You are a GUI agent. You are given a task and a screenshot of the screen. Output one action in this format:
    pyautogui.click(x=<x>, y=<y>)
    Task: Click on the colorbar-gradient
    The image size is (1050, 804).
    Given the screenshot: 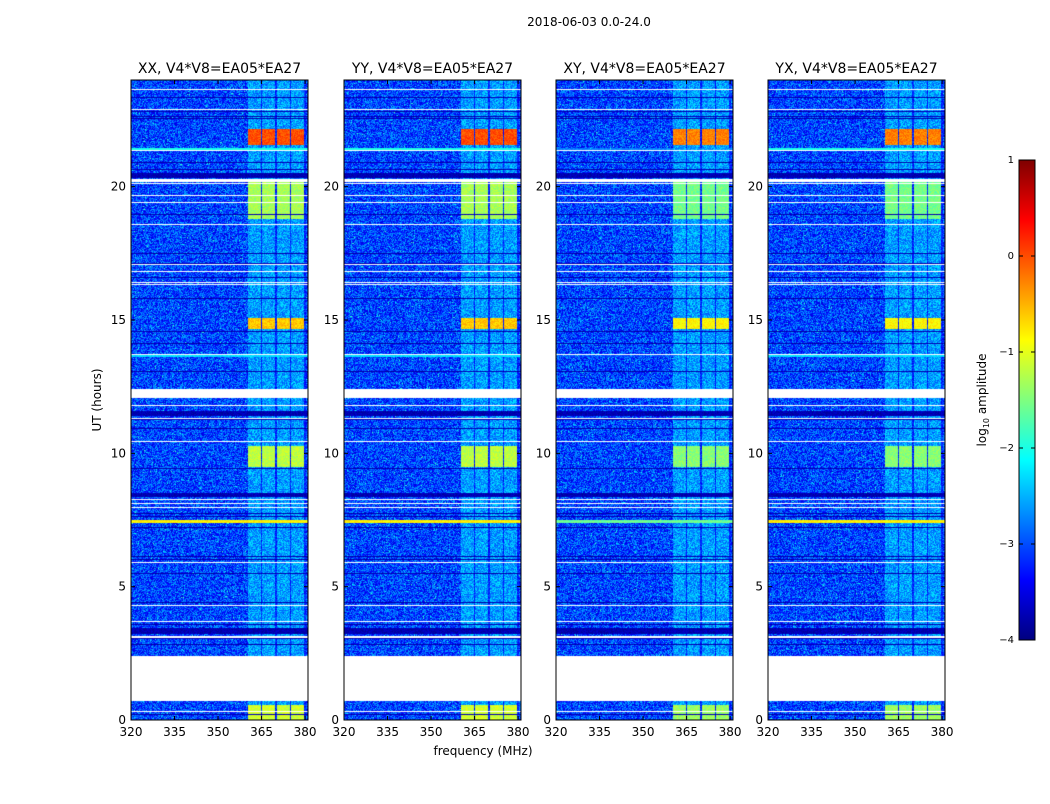 What is the action you would take?
    pyautogui.click(x=1027, y=400)
    